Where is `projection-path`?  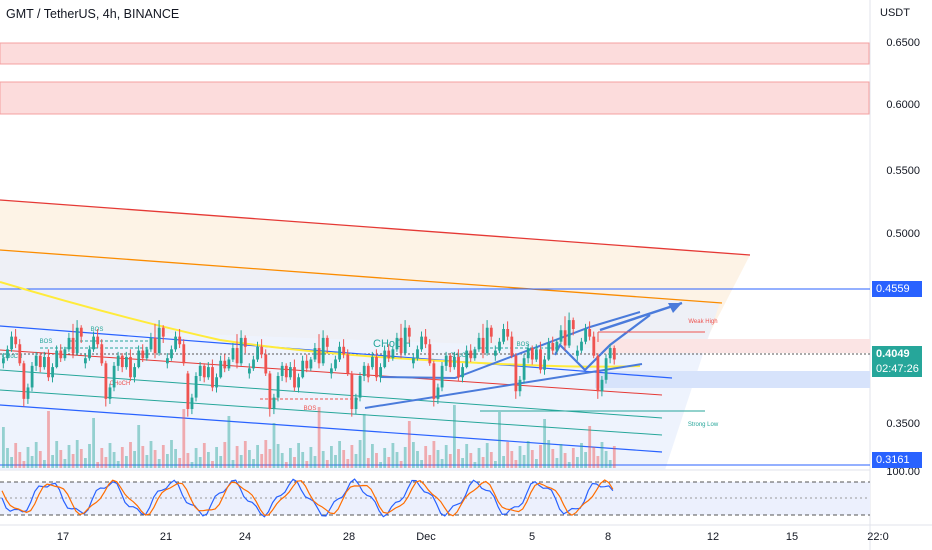
projection-path is located at coordinates (602, 343).